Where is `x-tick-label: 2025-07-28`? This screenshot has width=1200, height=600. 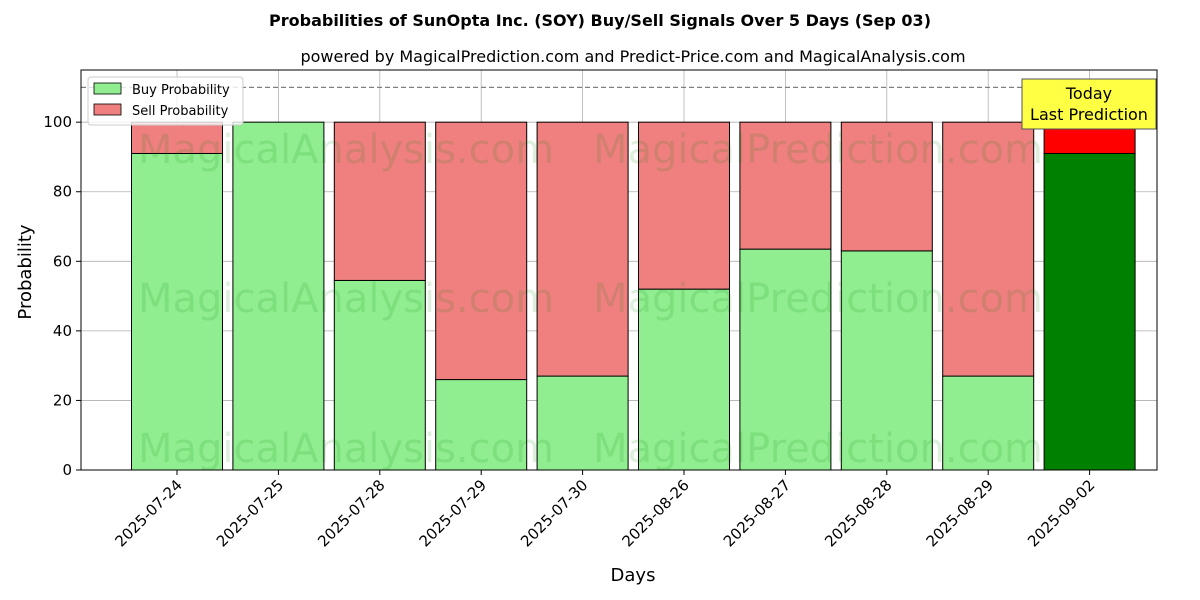 x-tick-label: 2025-07-28 is located at coordinates (351, 513).